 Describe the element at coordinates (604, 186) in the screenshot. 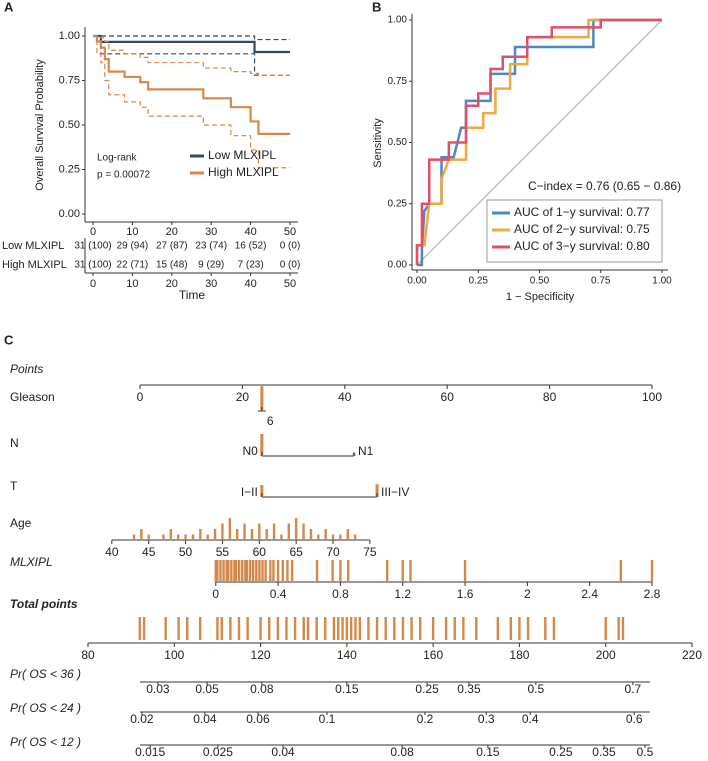

I see `annotation: C−index = 0.76 (0.65 − 0.86)` at that location.